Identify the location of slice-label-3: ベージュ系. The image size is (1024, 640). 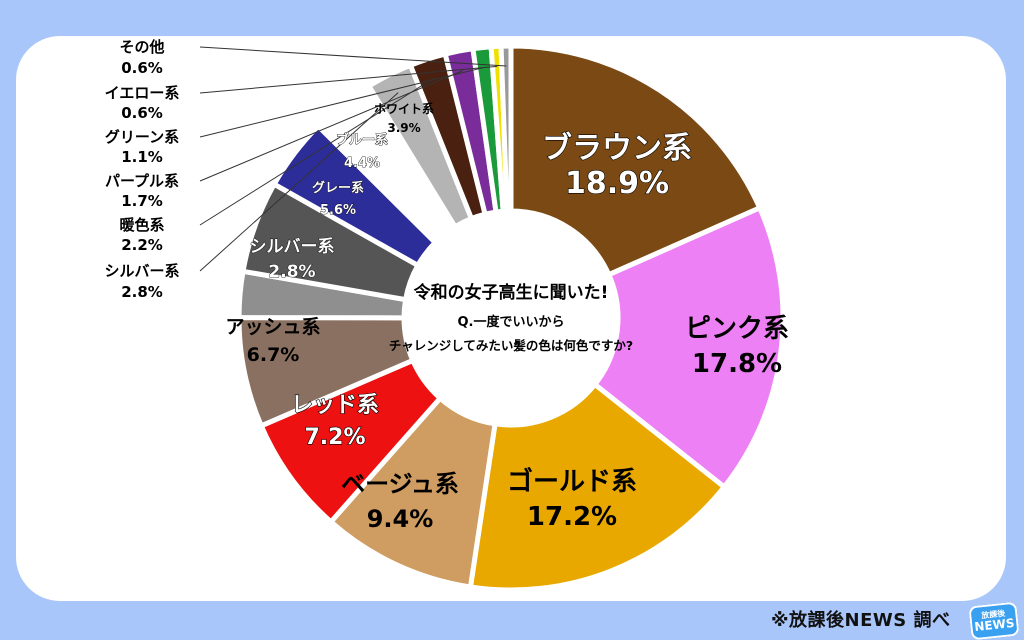
(400, 484).